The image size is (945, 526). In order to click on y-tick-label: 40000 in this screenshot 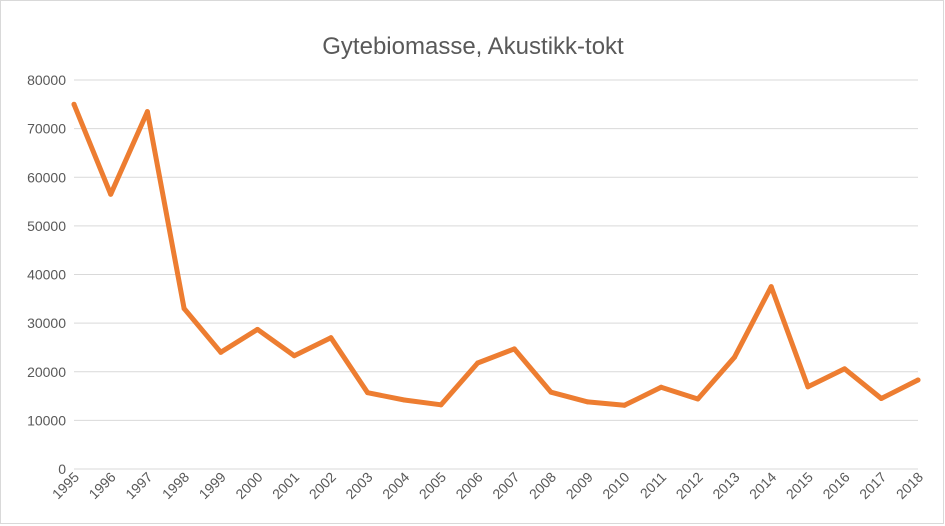, I will do `click(46, 275)`.